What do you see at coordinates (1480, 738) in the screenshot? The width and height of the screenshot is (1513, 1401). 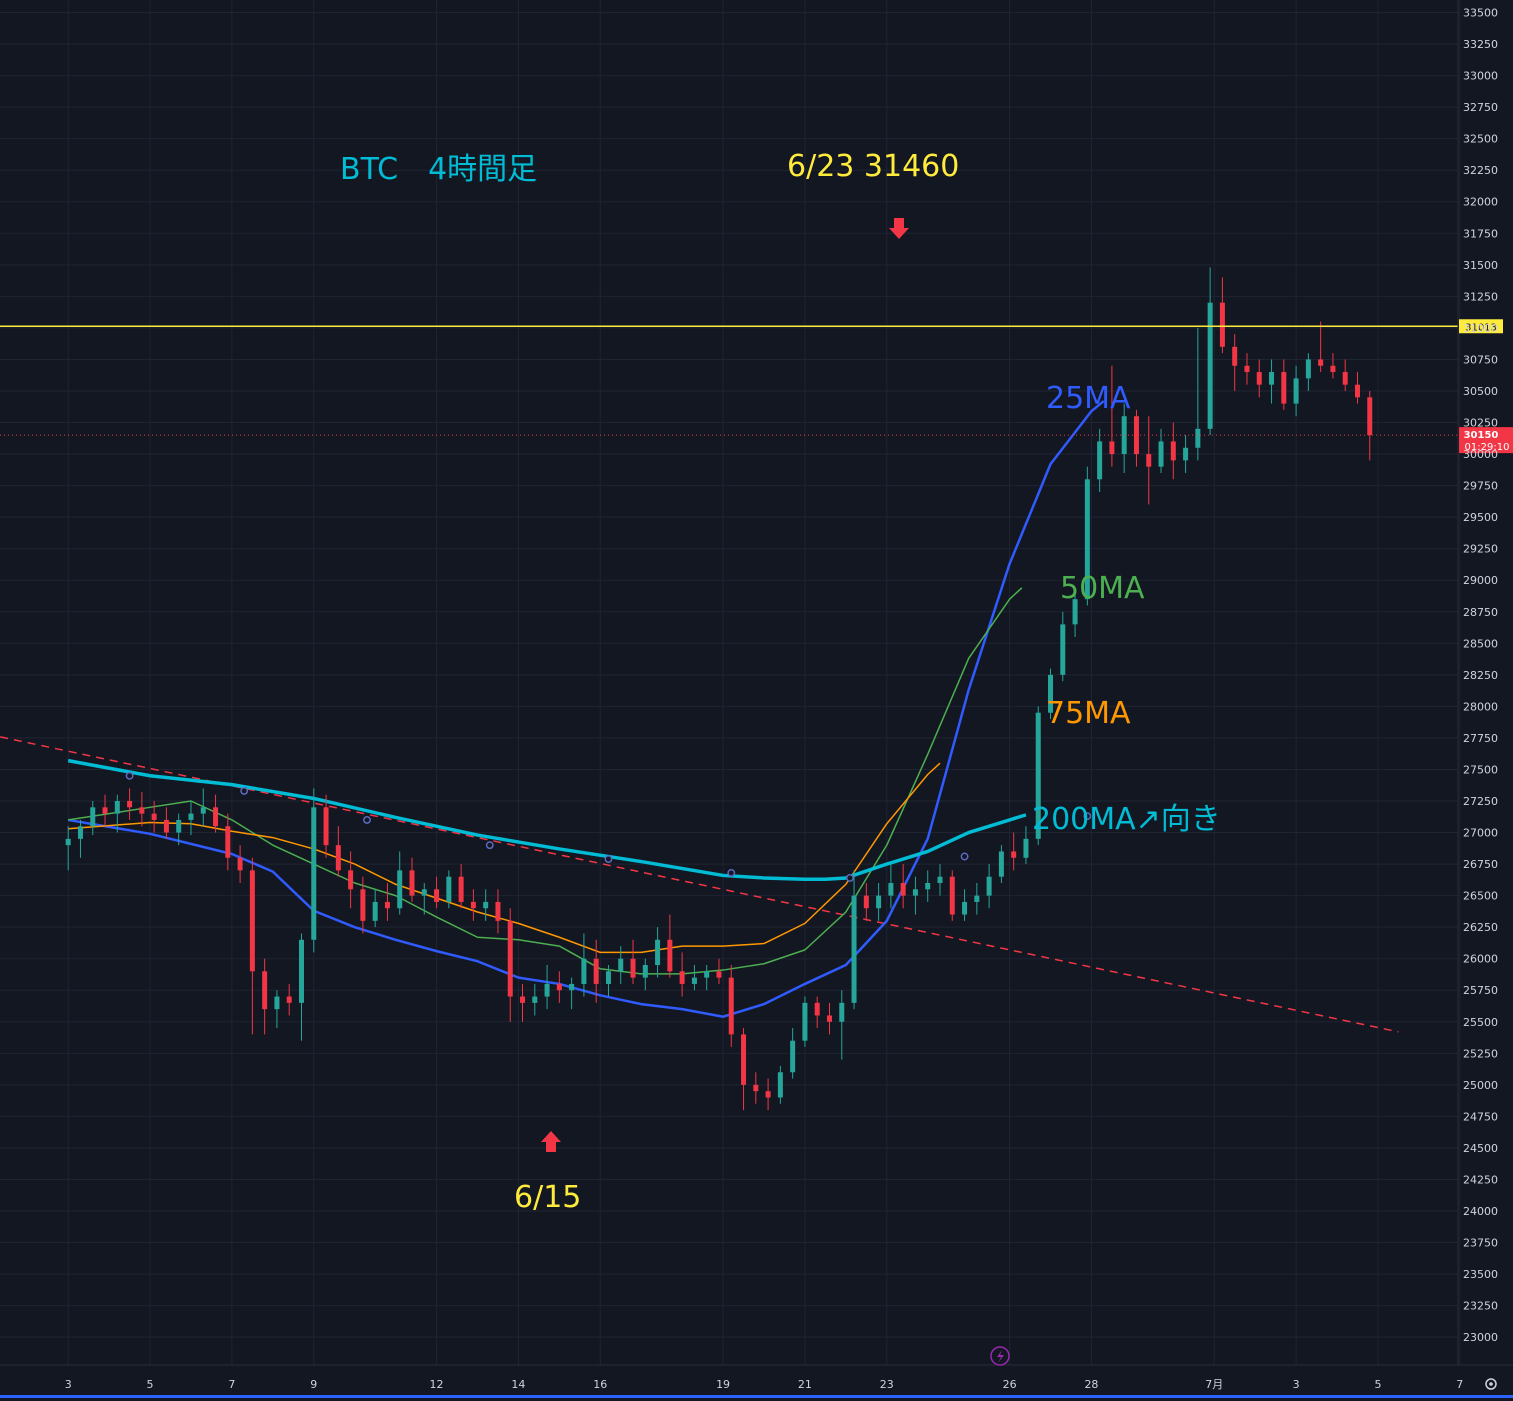 I see `y-tick-label: 27750` at bounding box center [1480, 738].